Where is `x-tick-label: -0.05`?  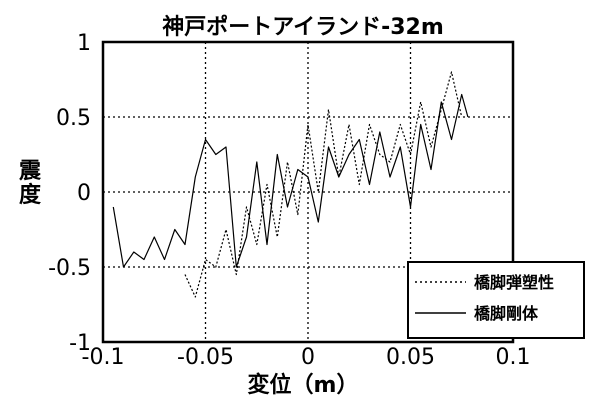 x-tick-label: -0.05 is located at coordinates (205, 357).